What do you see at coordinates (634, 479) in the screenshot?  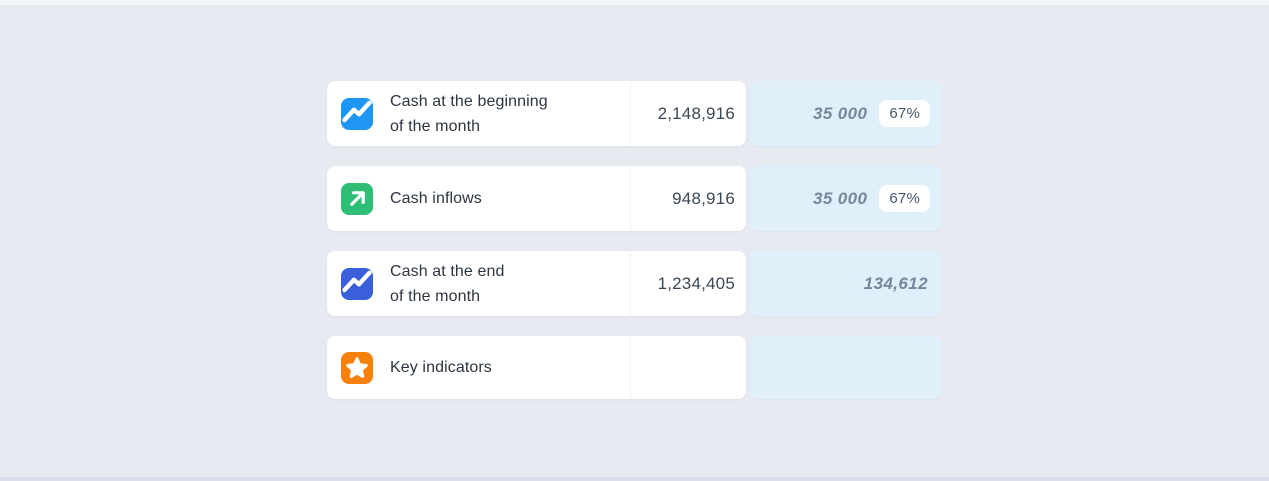 I see `page-bottom-edge` at bounding box center [634, 479].